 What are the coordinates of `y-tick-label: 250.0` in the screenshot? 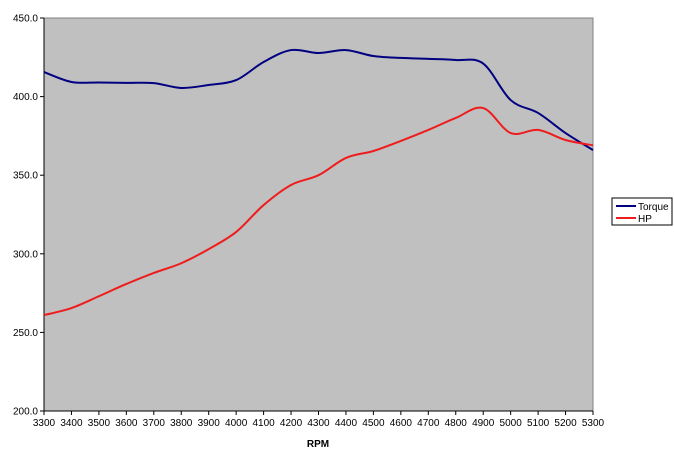 It's located at (25, 333).